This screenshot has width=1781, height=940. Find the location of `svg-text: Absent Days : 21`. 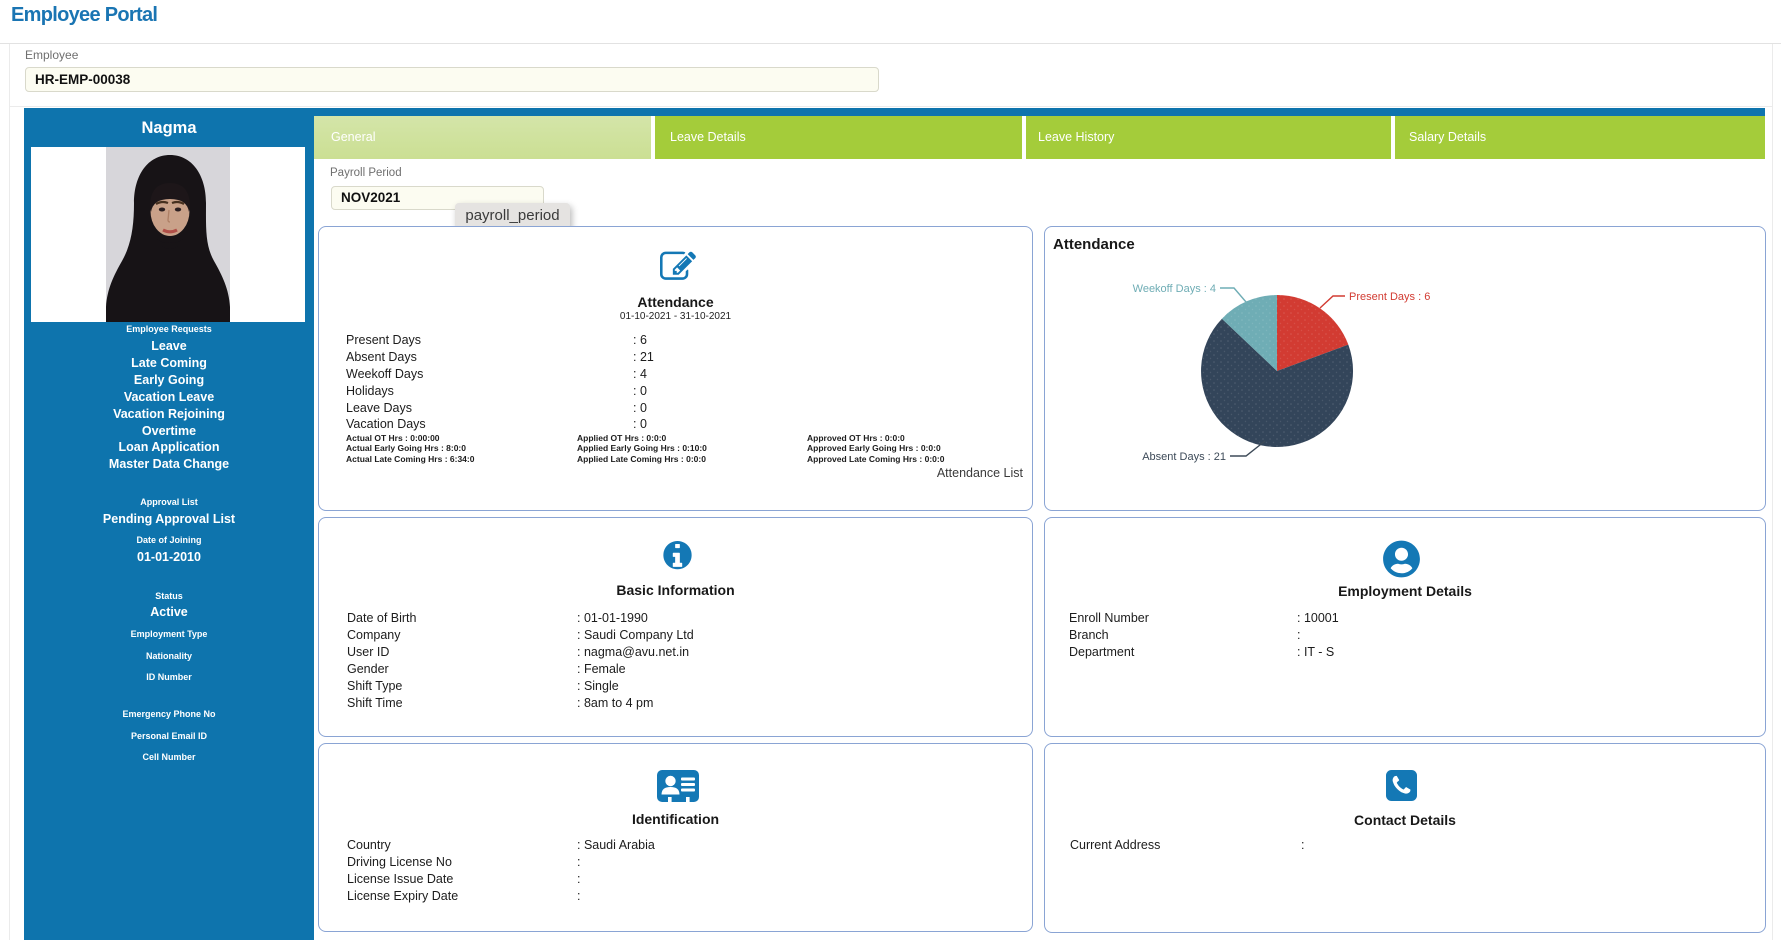

svg-text: Absent Days : 21 is located at coordinates (1184, 457).